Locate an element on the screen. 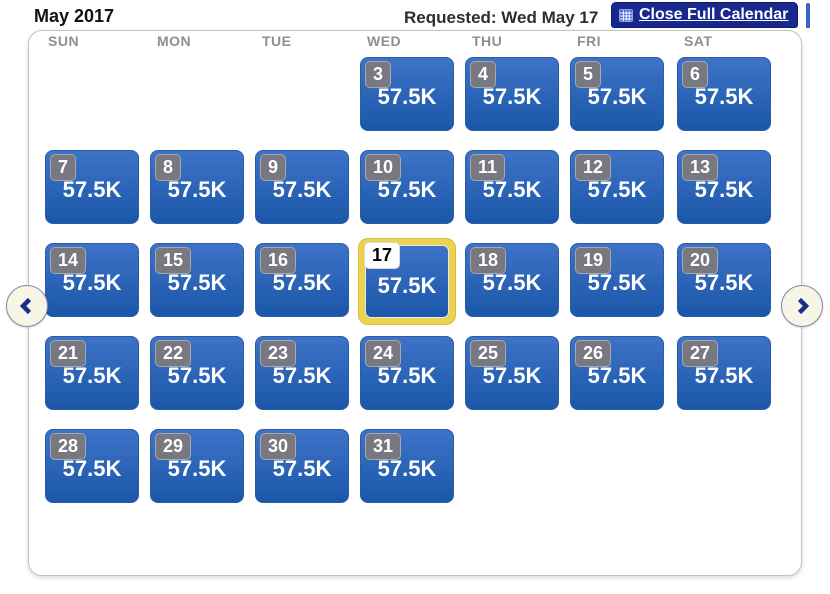 The image size is (830, 594). day-number-badge: 17 is located at coordinates (382, 255).